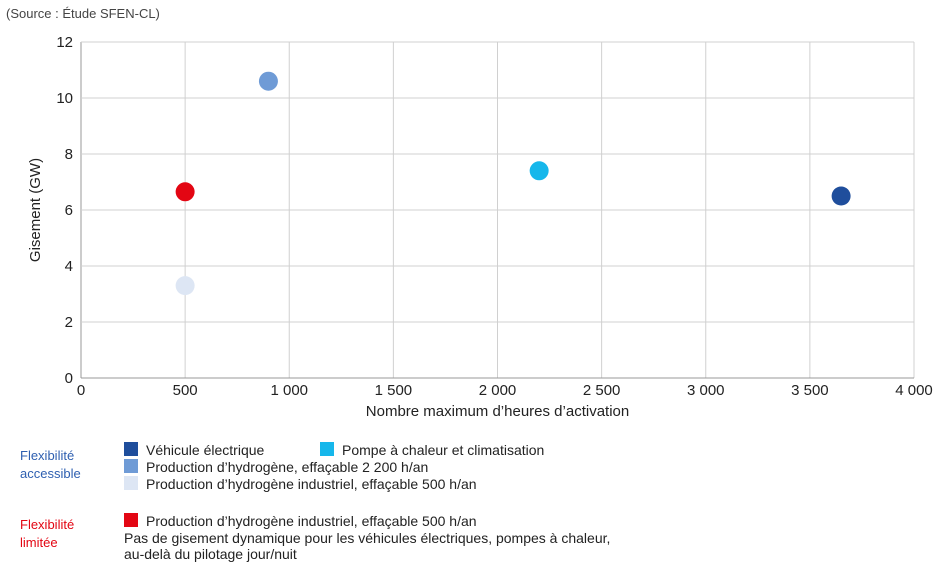 The width and height of the screenshot is (941, 564). Describe the element at coordinates (443, 450) in the screenshot. I see `legend-label: Pompe à chaleur et climatisation` at that location.